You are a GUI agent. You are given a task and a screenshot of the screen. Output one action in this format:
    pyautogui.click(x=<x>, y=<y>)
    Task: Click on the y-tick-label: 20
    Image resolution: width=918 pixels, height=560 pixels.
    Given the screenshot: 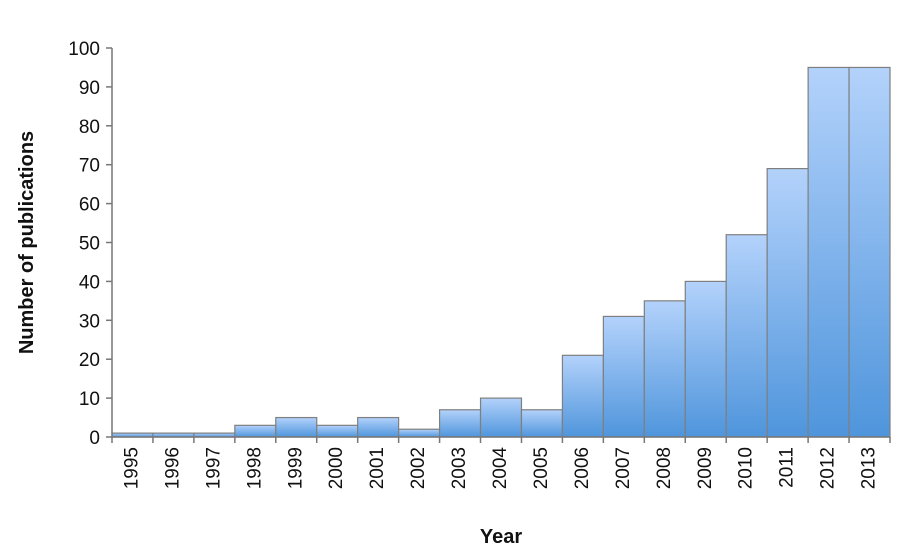 What is the action you would take?
    pyautogui.click(x=89, y=360)
    